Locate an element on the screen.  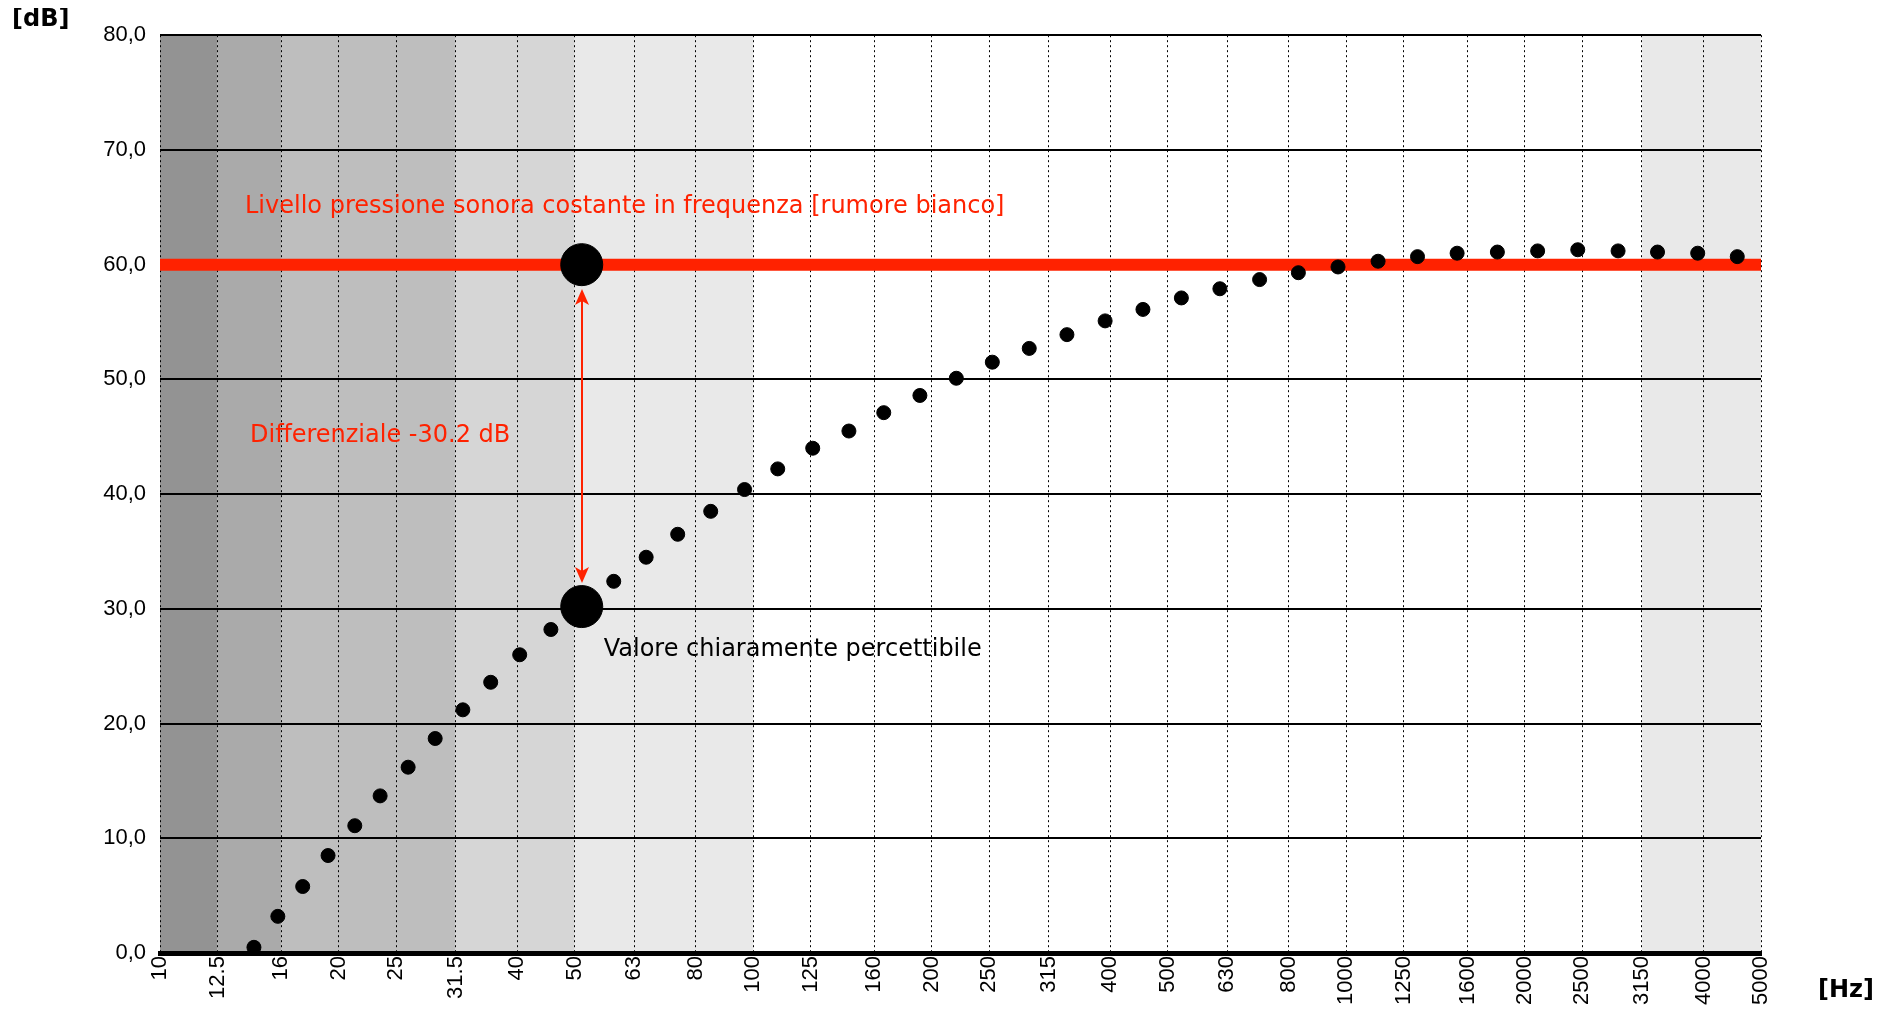
y-tick-label: 50,0 is located at coordinates (124, 378).